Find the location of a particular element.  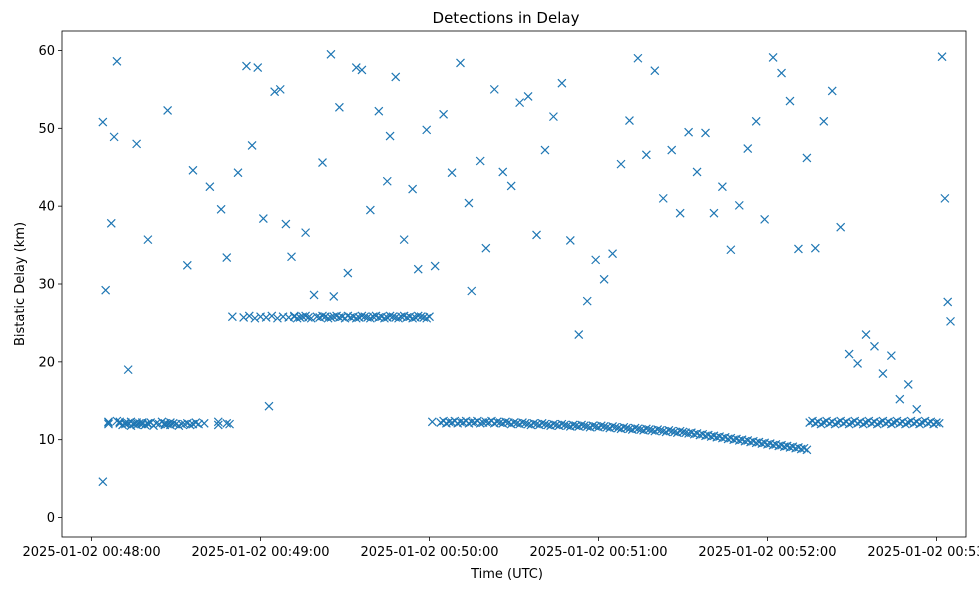

chart-title: Detections in Delay is located at coordinates (506, 18).